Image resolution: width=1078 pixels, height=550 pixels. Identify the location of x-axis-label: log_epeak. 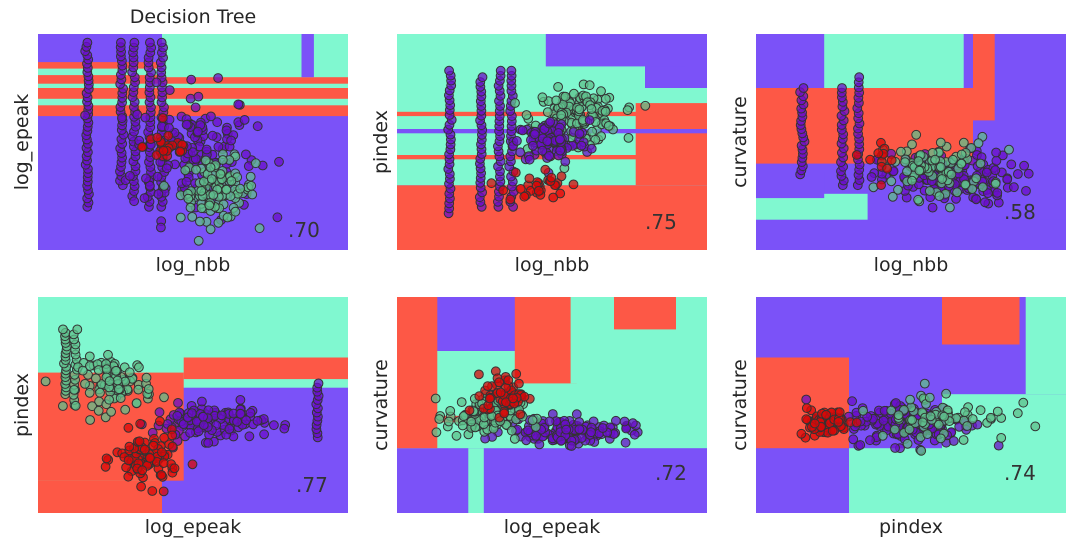
(552, 527).